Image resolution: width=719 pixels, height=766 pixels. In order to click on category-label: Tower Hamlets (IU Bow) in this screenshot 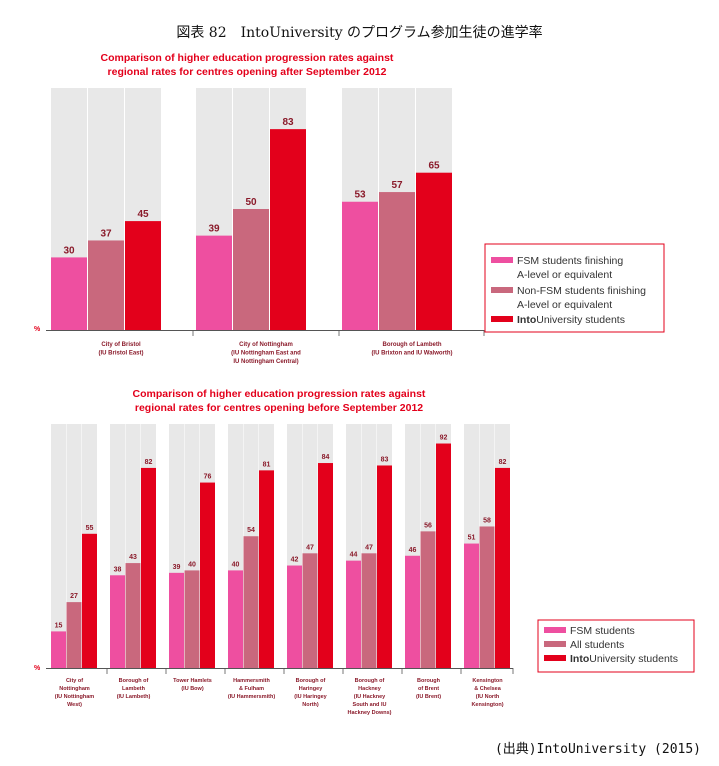, I will do `click(192, 685)`.